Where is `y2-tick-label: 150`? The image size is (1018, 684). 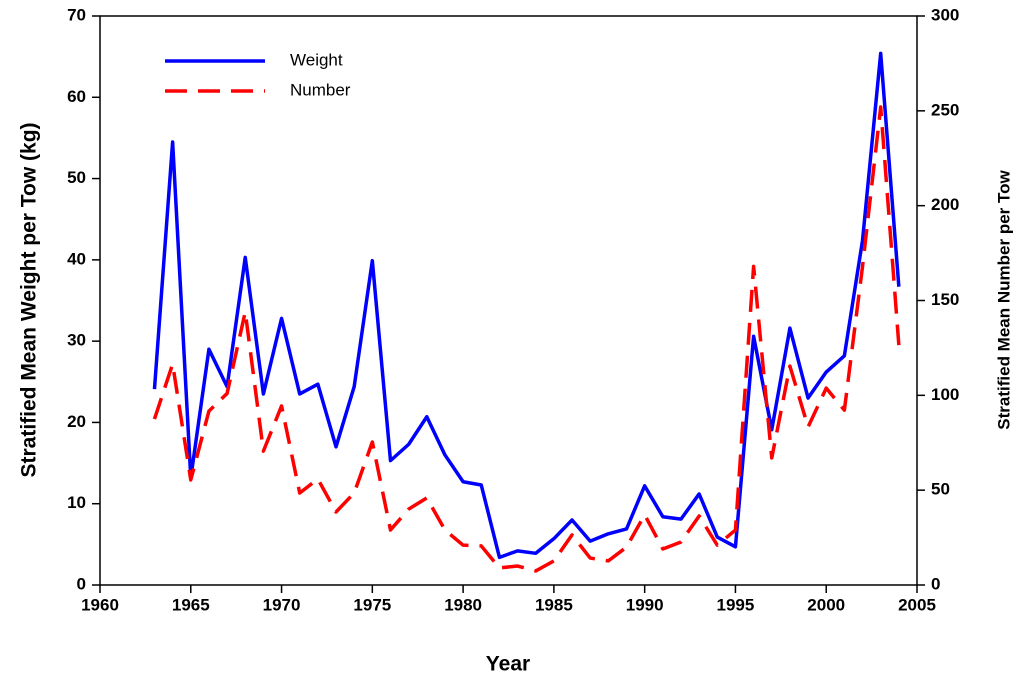 y2-tick-label: 150 is located at coordinates (945, 299).